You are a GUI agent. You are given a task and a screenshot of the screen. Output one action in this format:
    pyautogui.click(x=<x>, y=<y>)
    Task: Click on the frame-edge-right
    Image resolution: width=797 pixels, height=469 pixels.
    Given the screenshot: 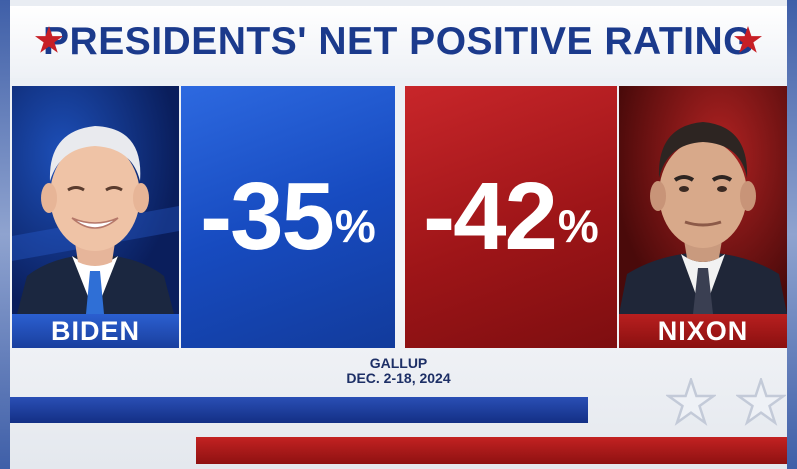 What is the action you would take?
    pyautogui.click(x=792, y=234)
    